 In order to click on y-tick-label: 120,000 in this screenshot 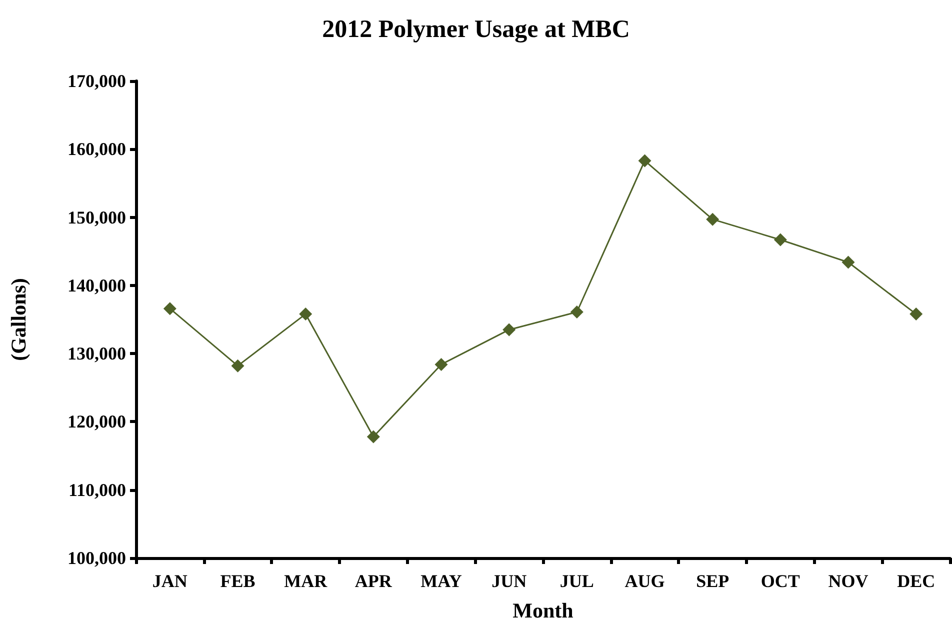, I will do `click(97, 422)`.